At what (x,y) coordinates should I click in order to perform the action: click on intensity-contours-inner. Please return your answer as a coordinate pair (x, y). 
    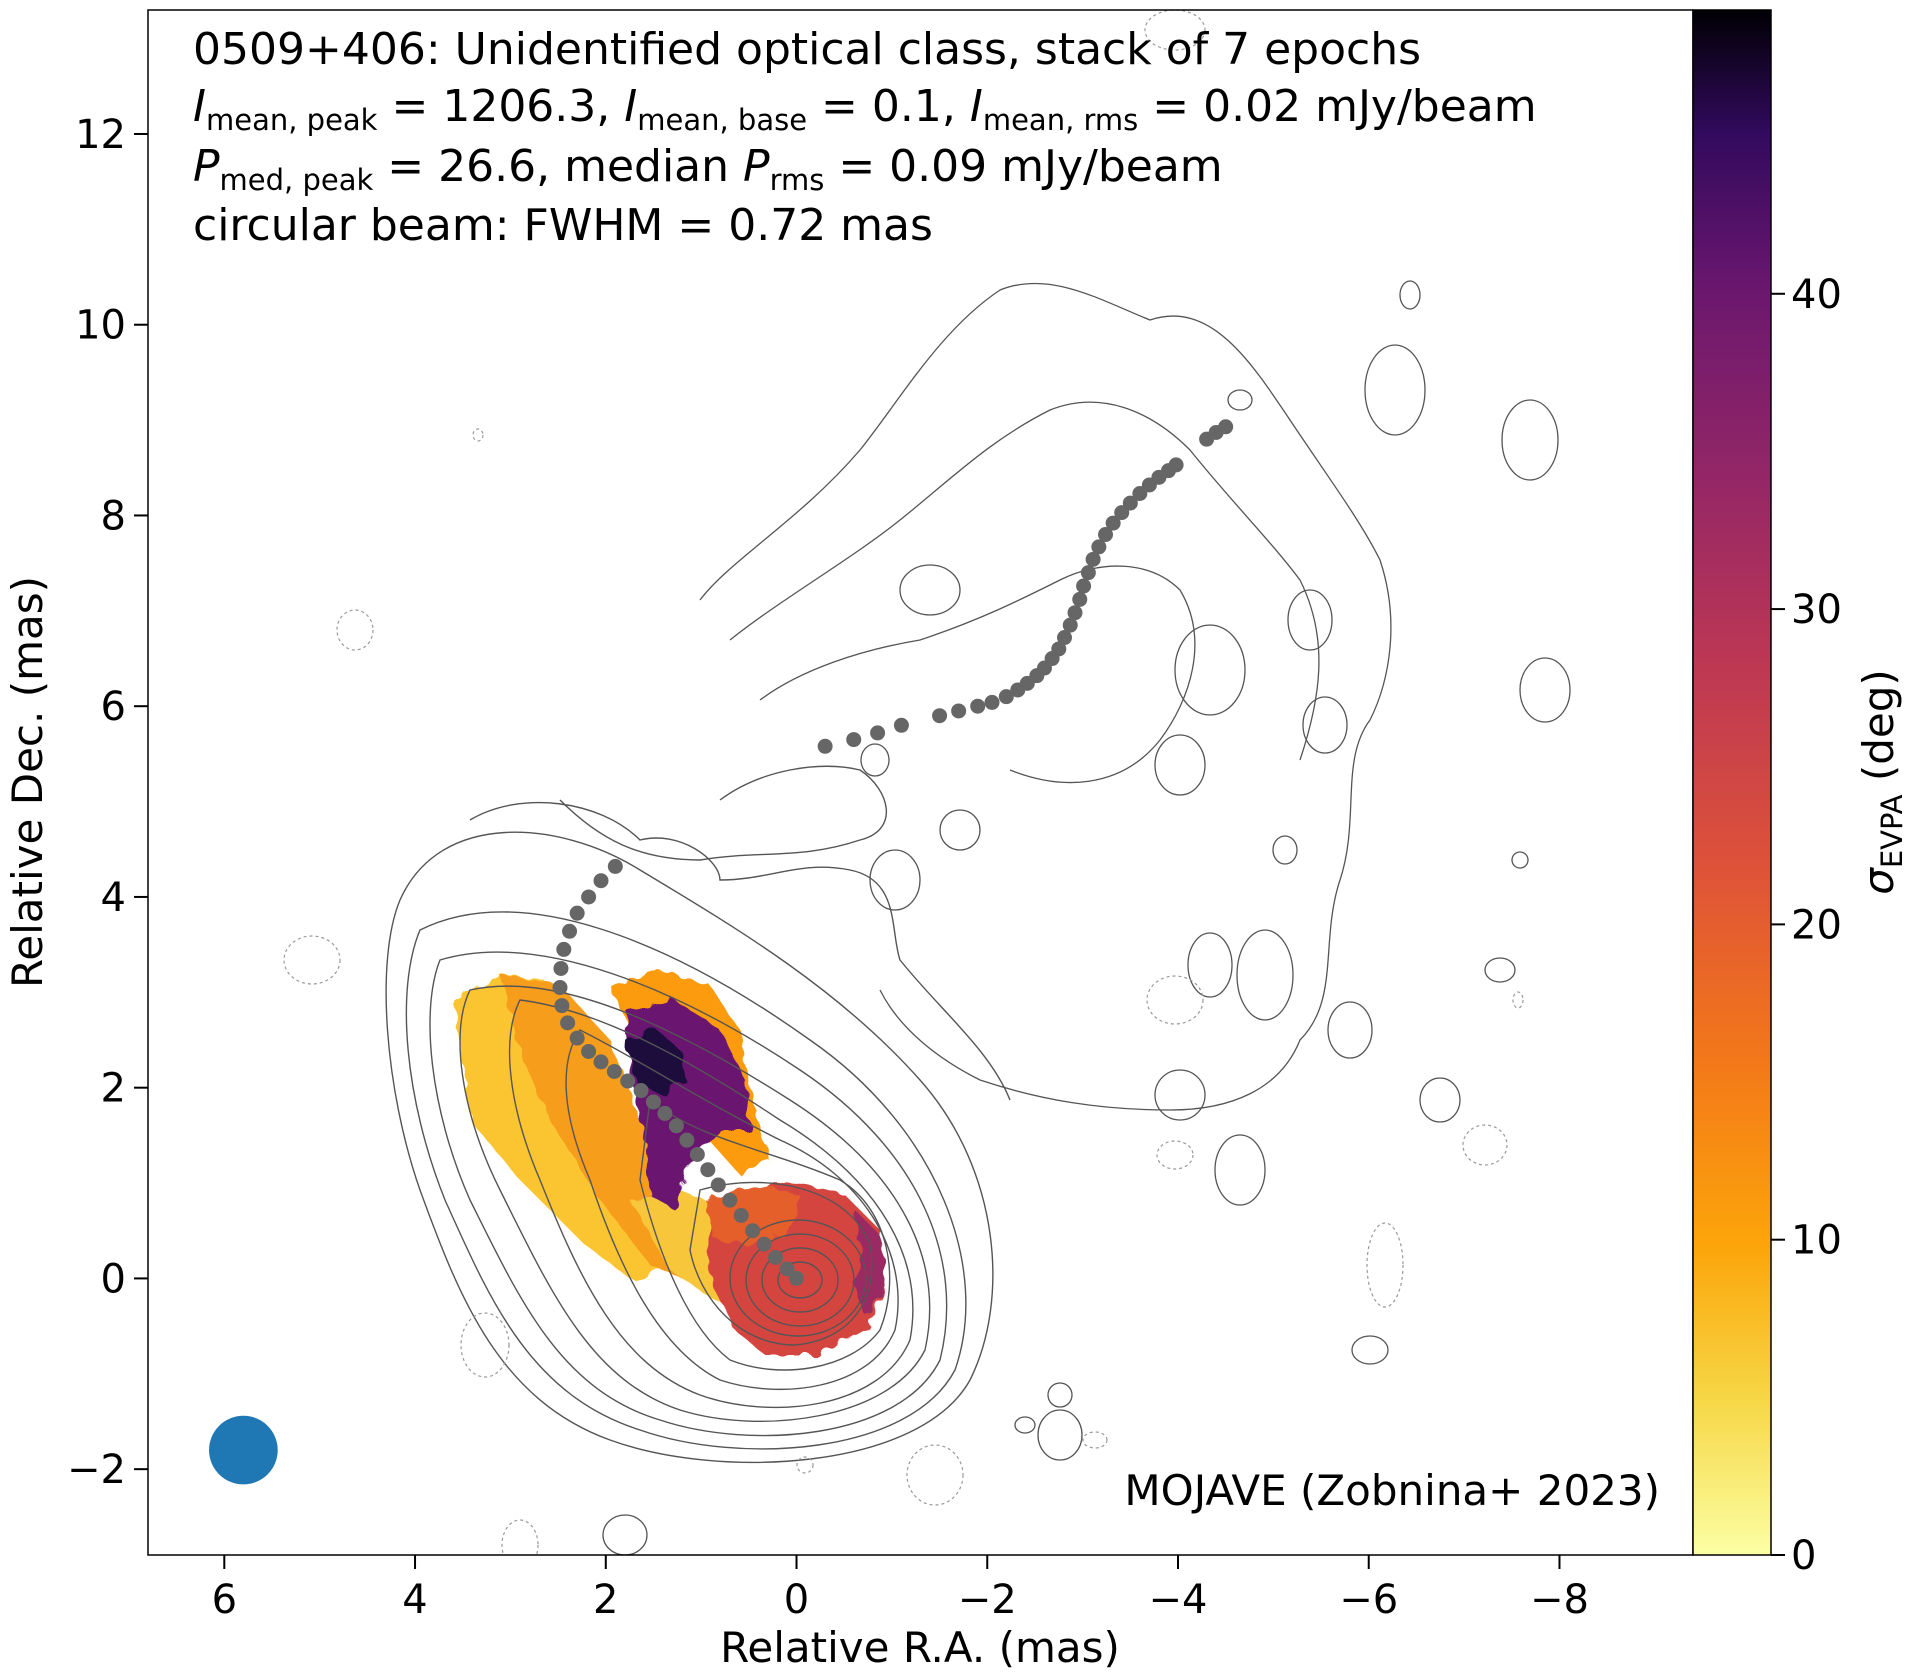
    Looking at the image, I should click on (698, 1114).